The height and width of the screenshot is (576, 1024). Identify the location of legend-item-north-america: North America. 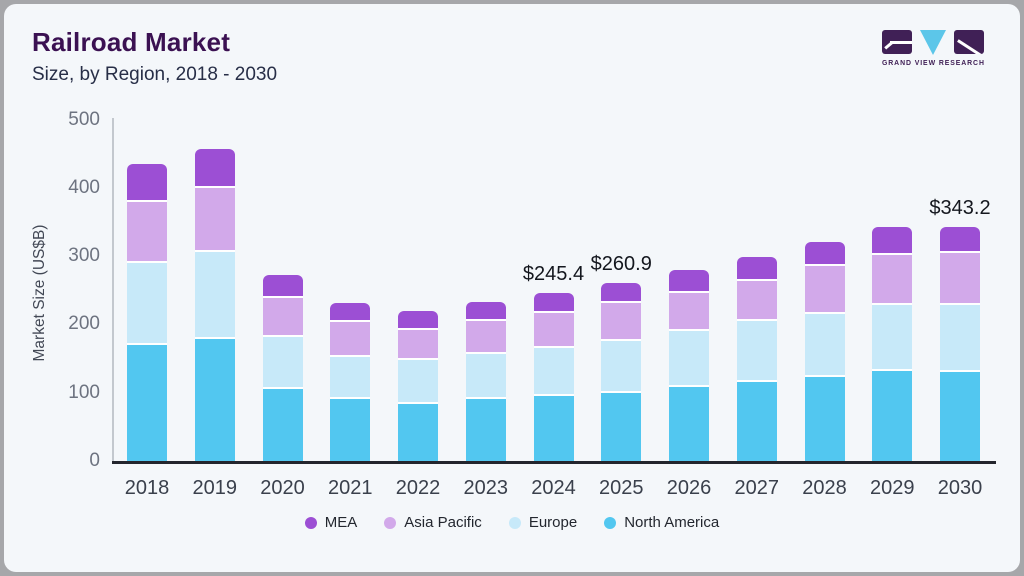
(661, 522).